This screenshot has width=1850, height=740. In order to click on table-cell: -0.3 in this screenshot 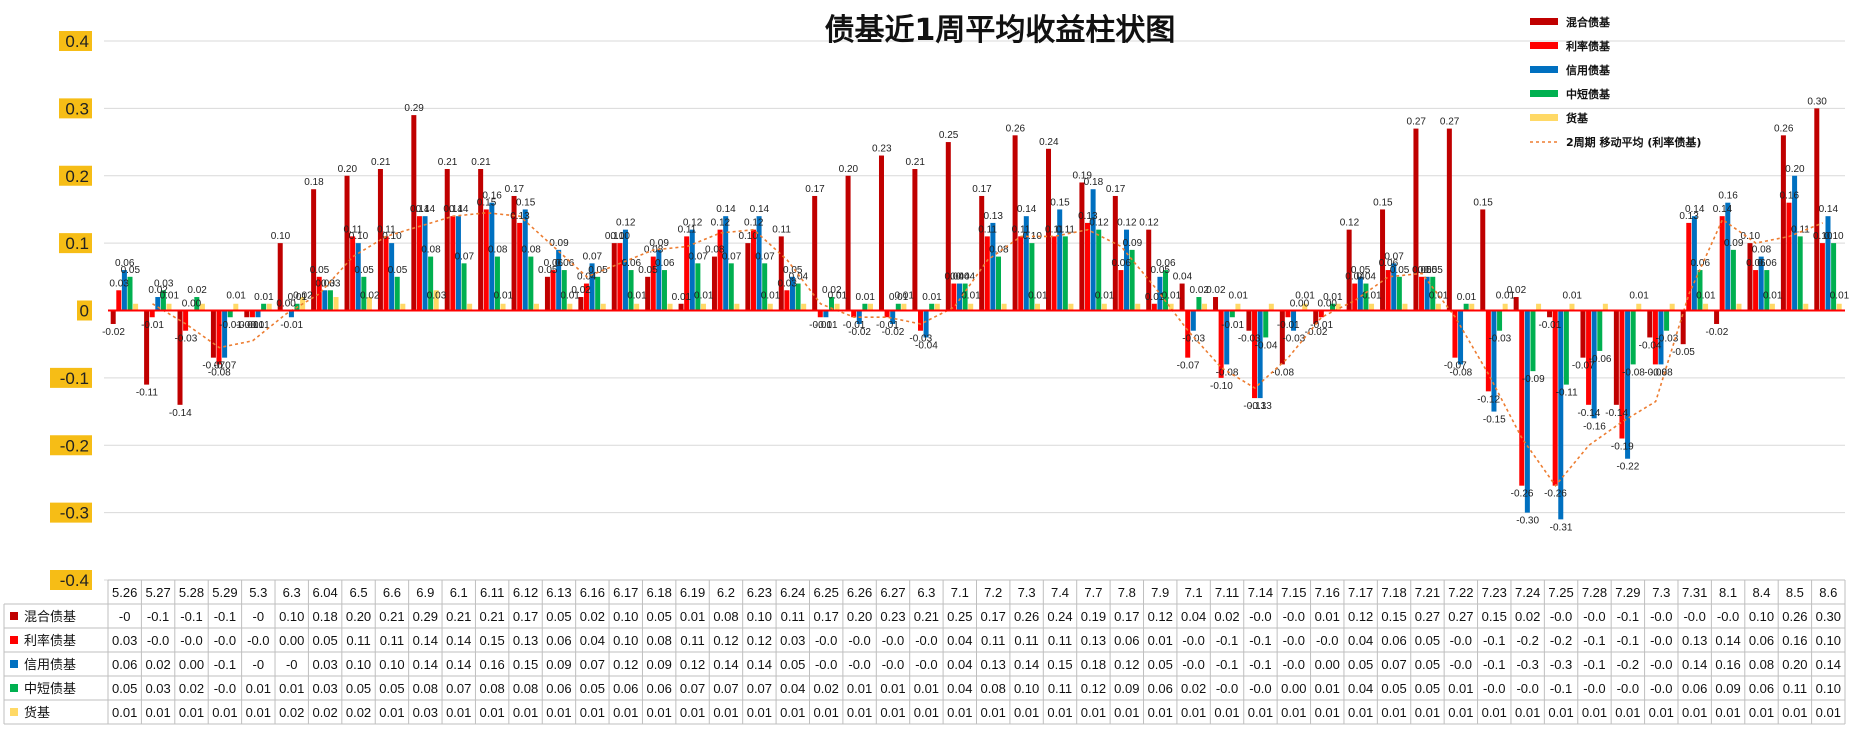, I will do `click(1527, 664)`.